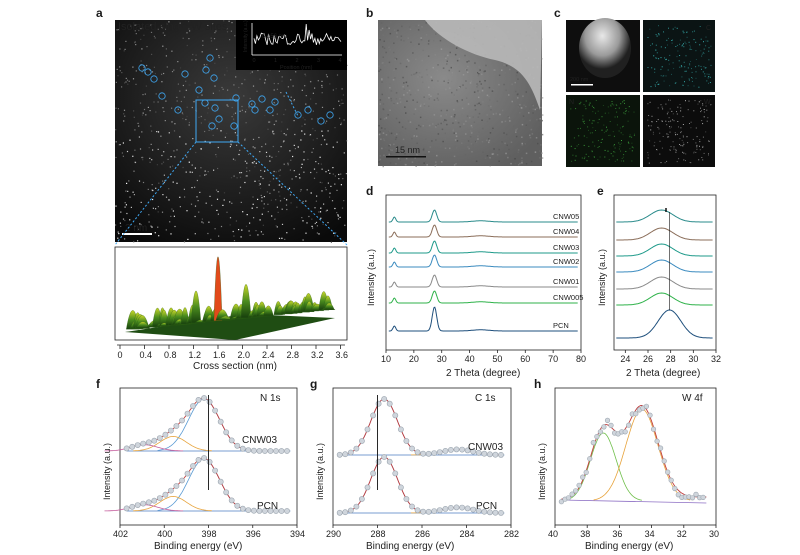 This screenshot has height=555, width=800. What do you see at coordinates (485, 398) in the screenshot?
I see `c1s-title: C 1s` at bounding box center [485, 398].